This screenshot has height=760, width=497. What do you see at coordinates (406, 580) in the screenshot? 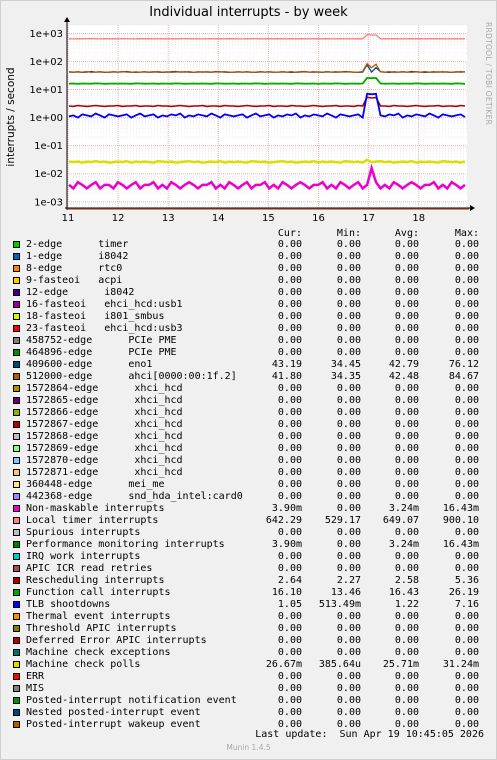
I see `legend-avg-value: 2.58` at bounding box center [406, 580].